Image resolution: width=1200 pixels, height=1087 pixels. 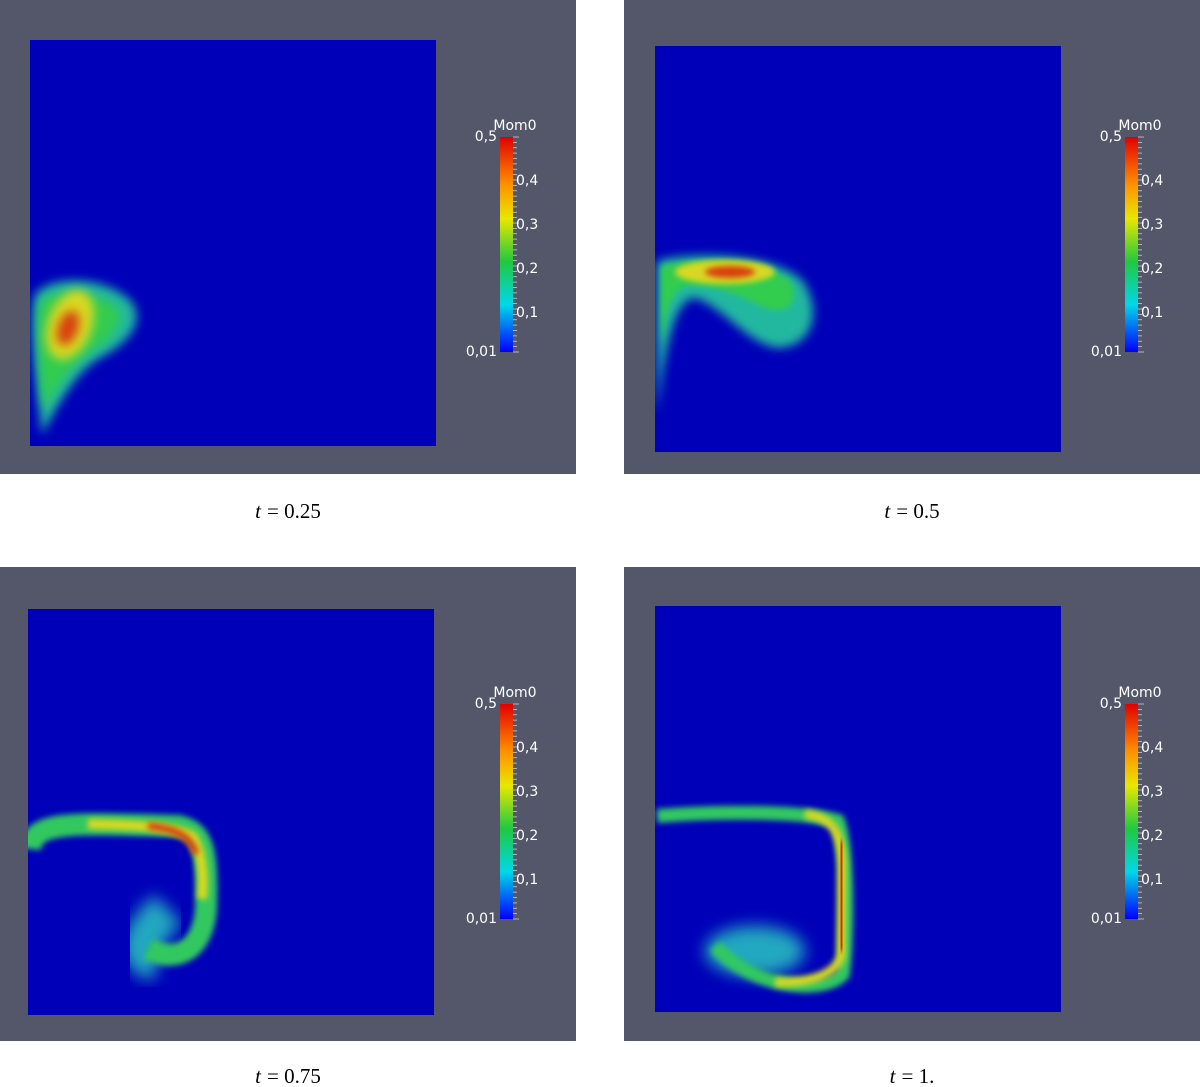 I want to click on caption-text: = 0.5, so click(x=917, y=511).